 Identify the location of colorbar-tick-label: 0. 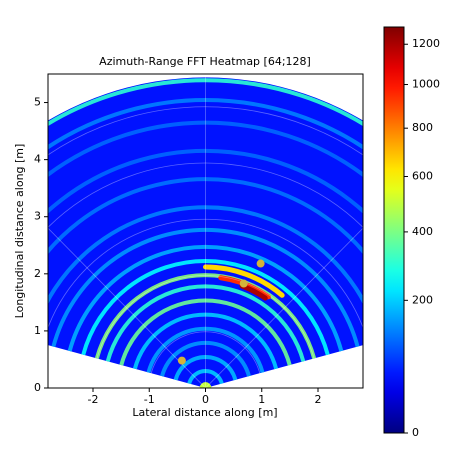
(415, 432).